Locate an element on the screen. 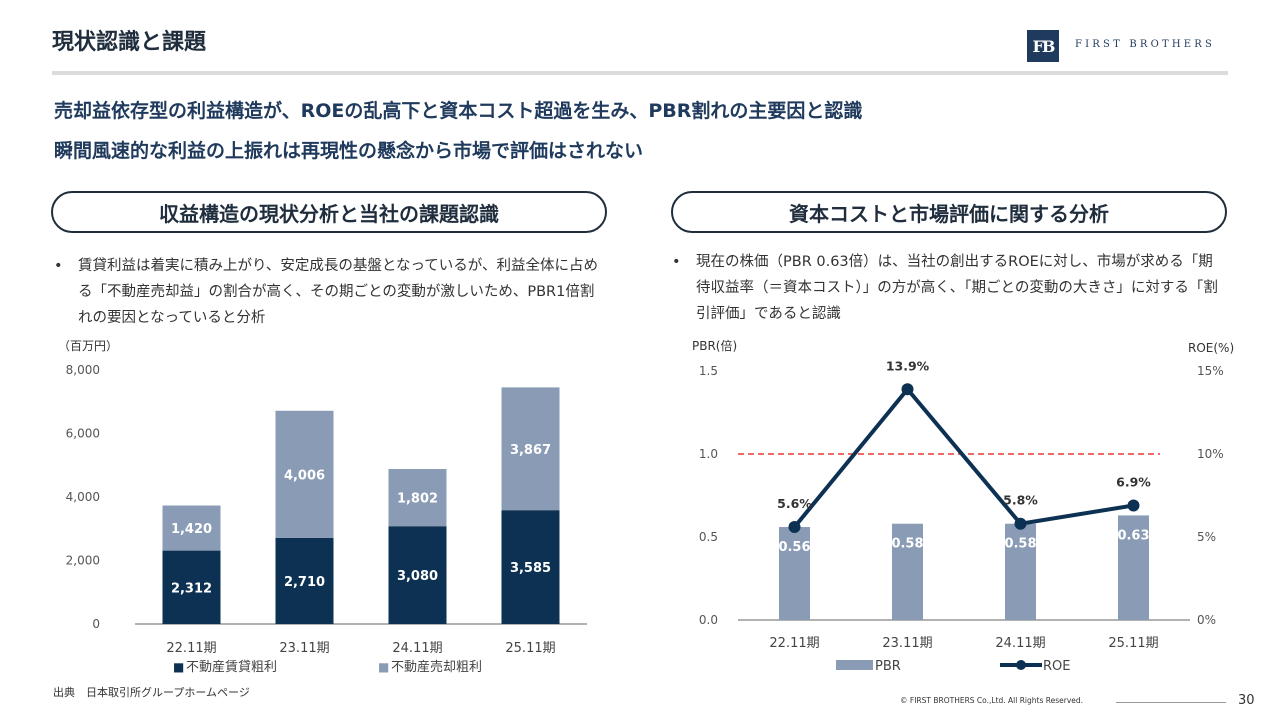 The image size is (1280, 720). left-tick-label: 1.5 is located at coordinates (708, 371).